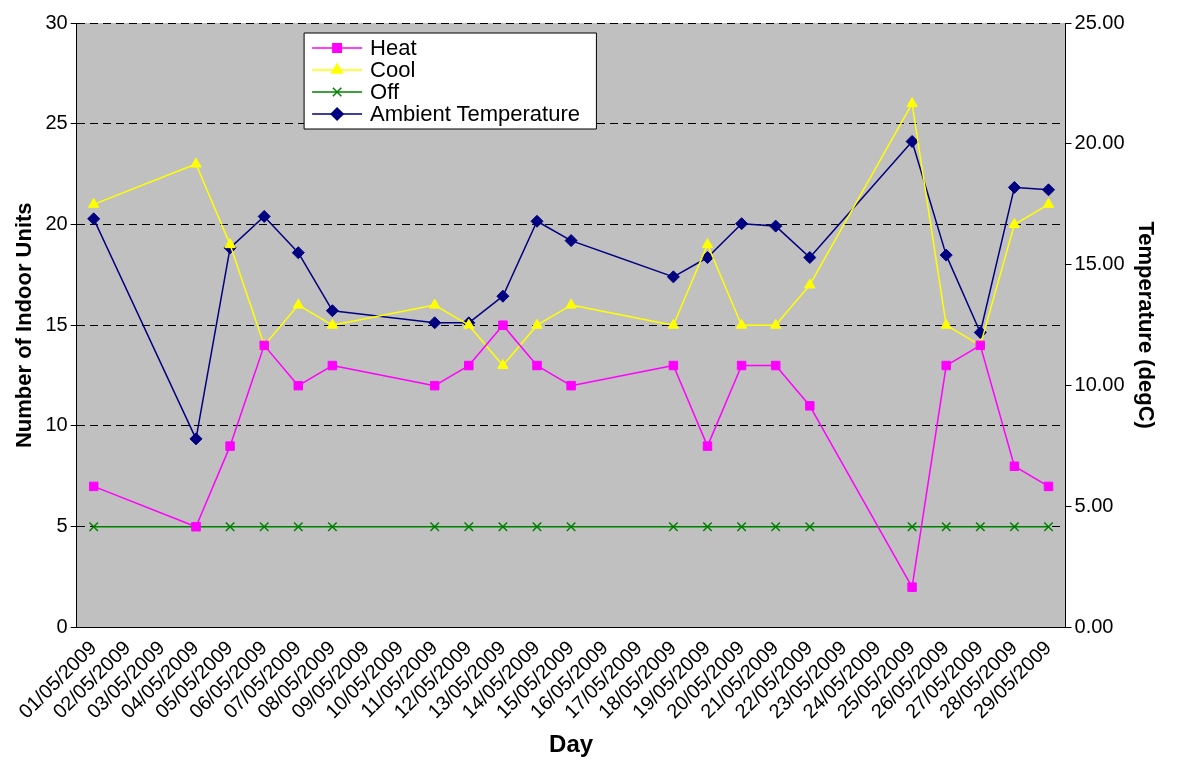 Image resolution: width=1177 pixels, height=774 pixels. Describe the element at coordinates (1094, 505) in the screenshot. I see `y2-tick-label: 5.00` at that location.